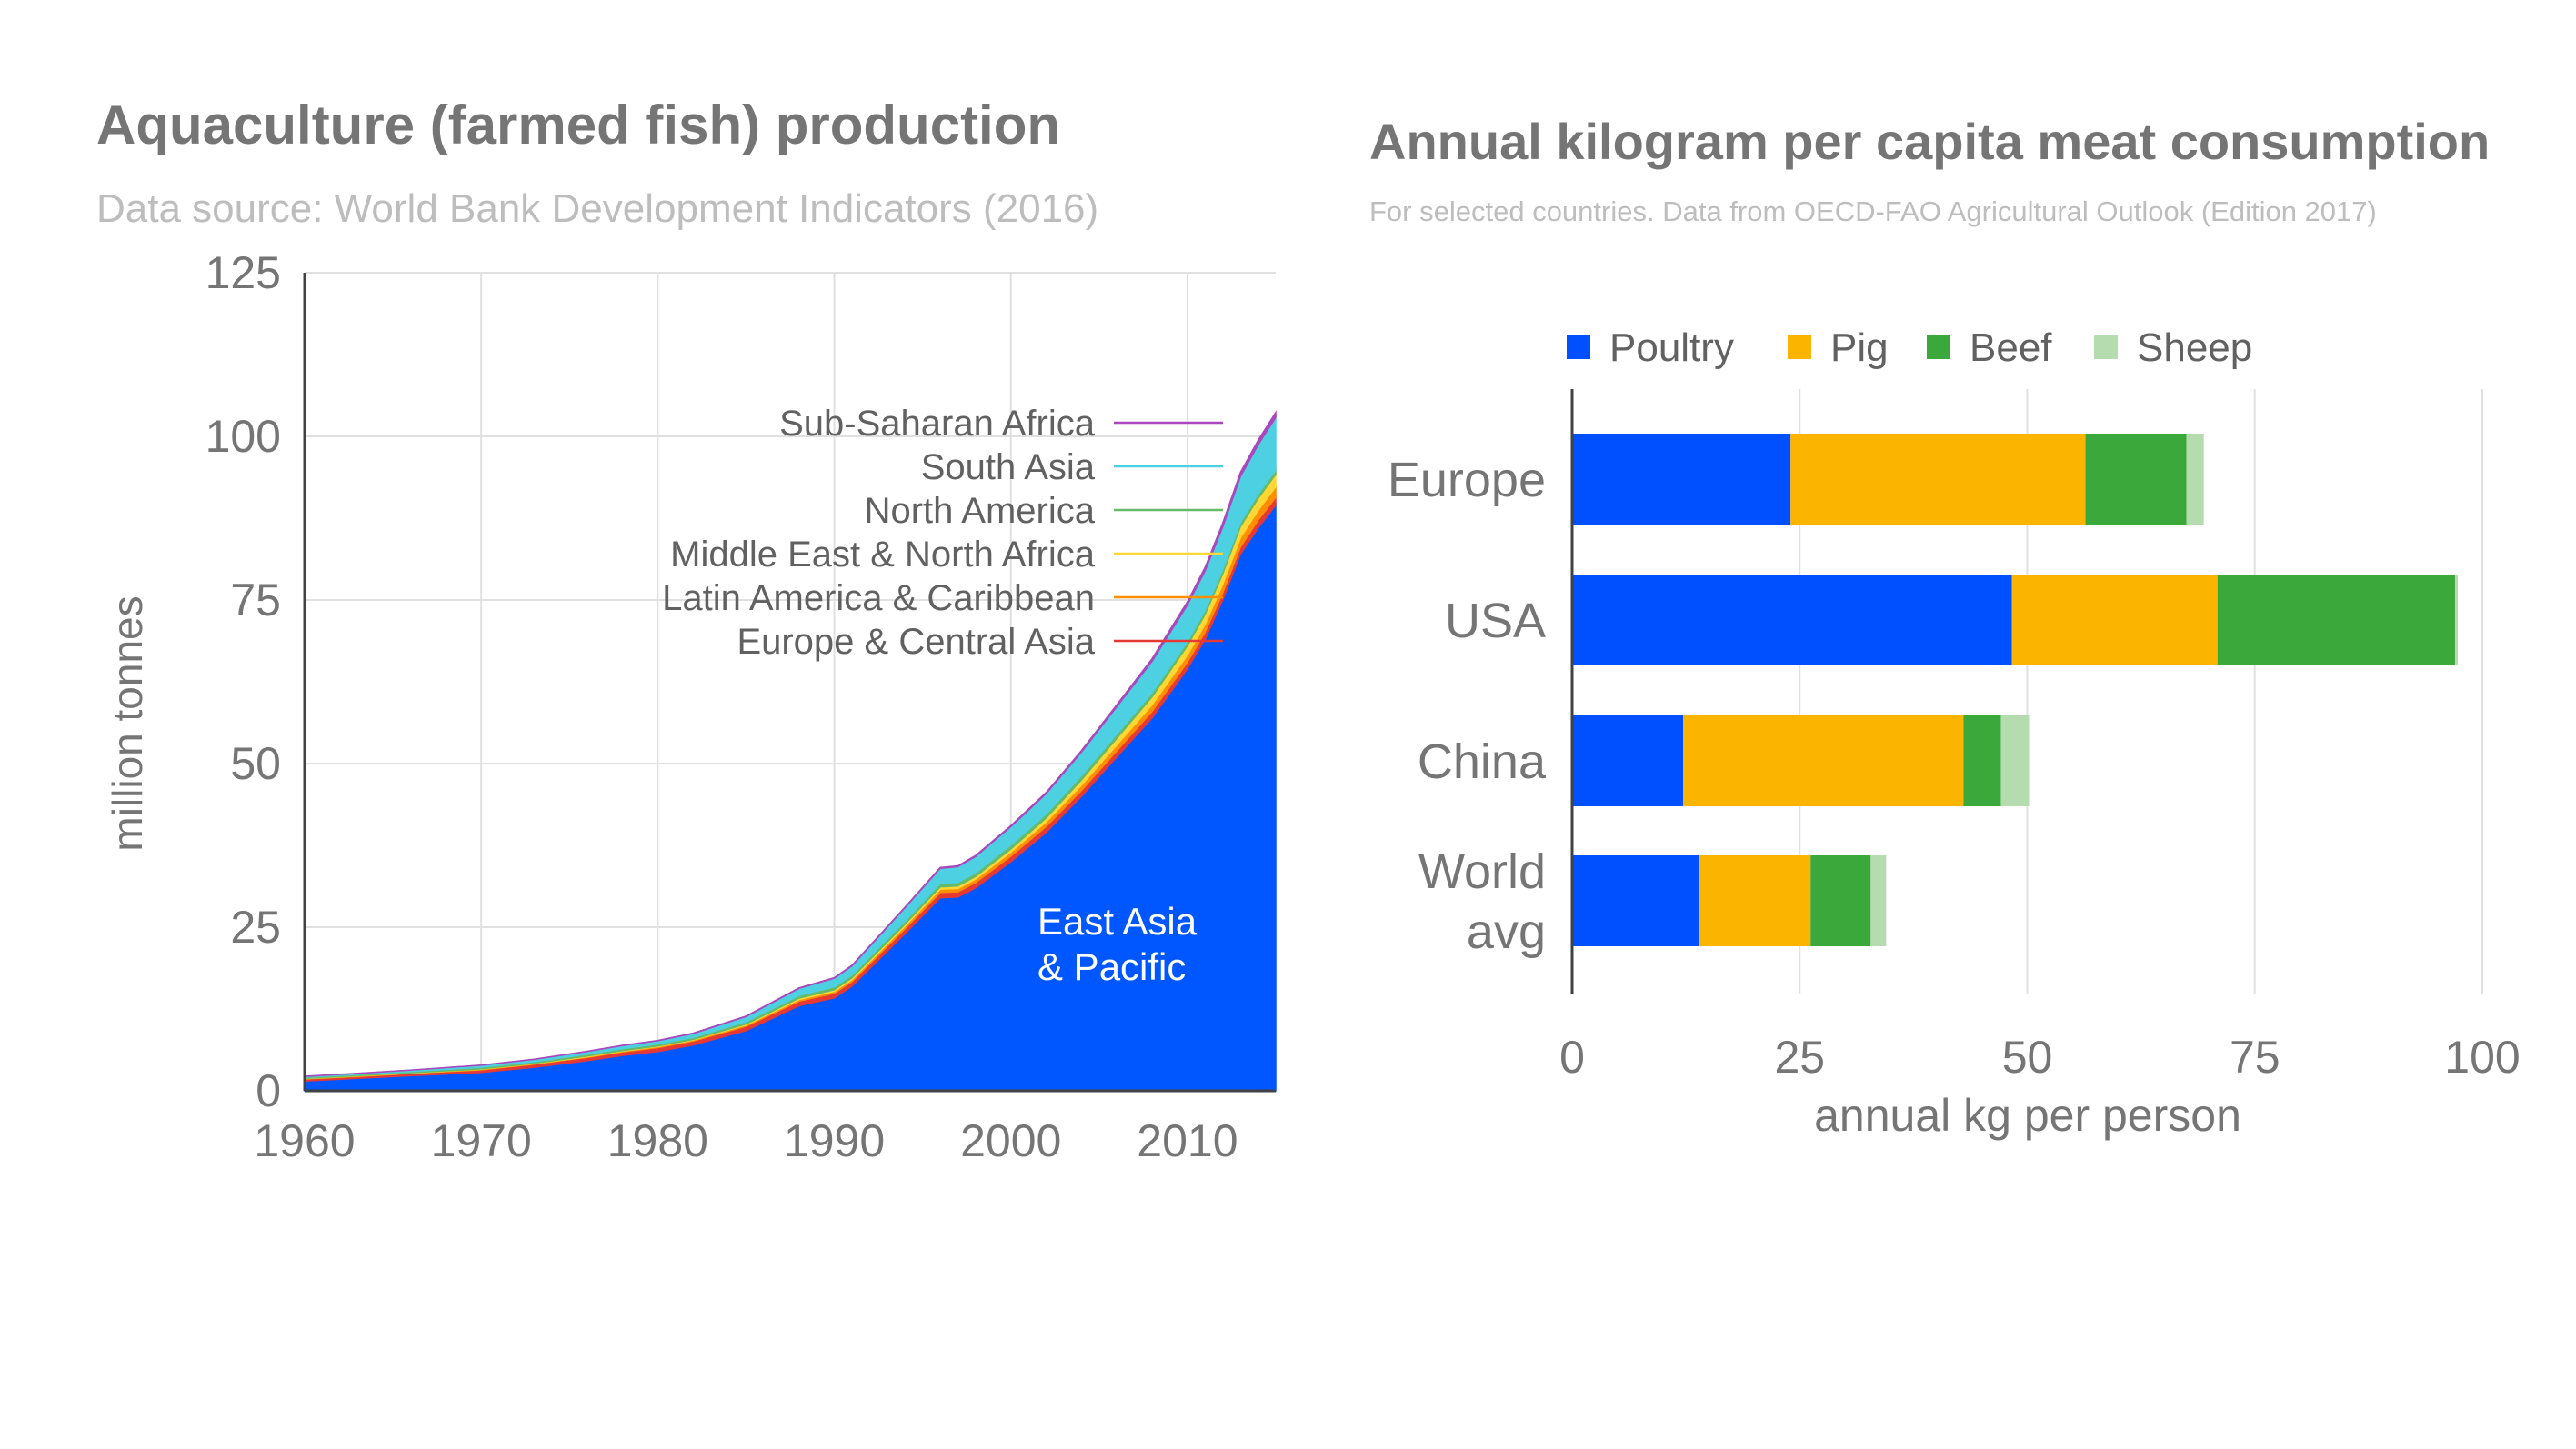 This screenshot has width=2576, height=1449. Describe the element at coordinates (1841, 900) in the screenshot. I see `bar-world-avg-beef` at that location.